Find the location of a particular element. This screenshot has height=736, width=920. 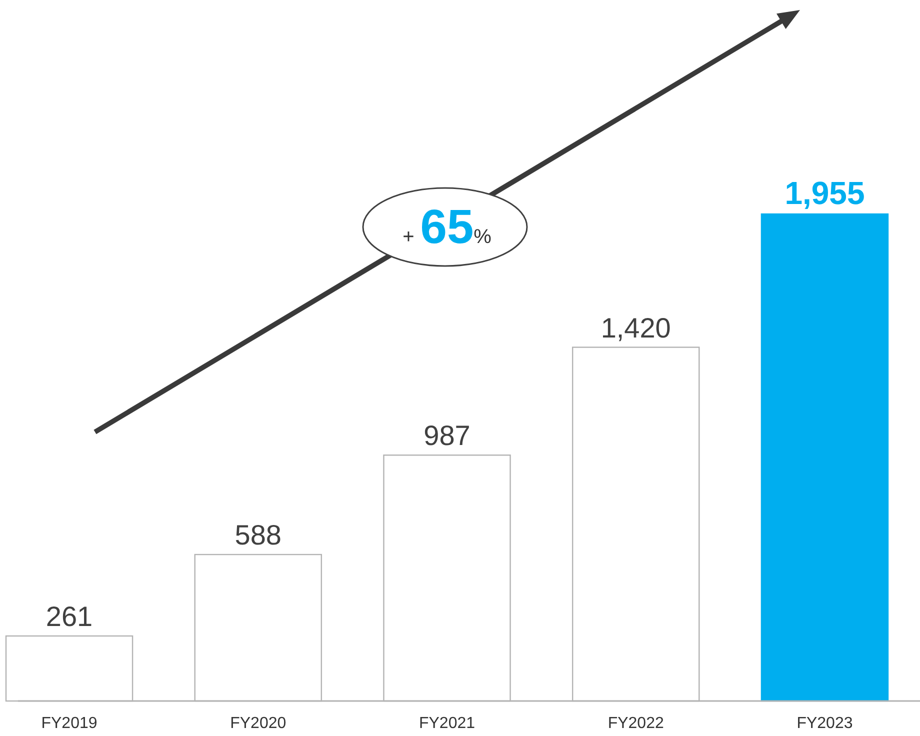

x-tick-label: FY2022 is located at coordinates (636, 723).